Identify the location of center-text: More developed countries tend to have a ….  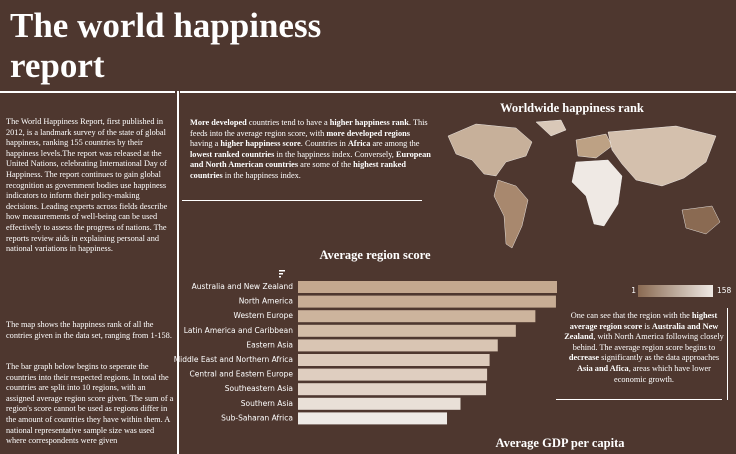
(311, 150).